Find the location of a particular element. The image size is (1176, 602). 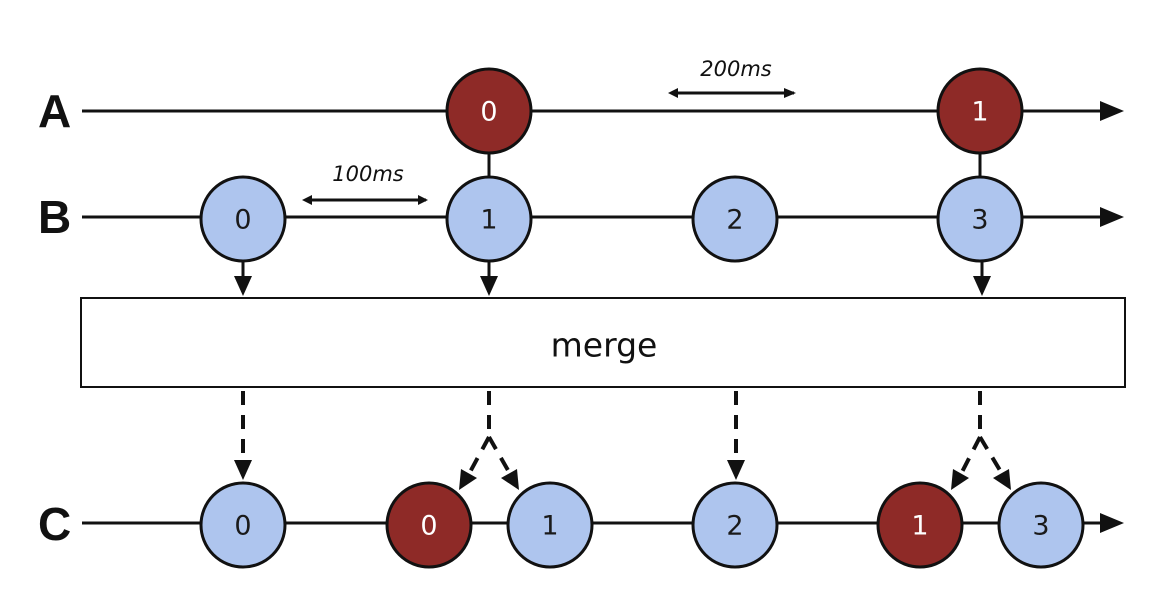

marble-a0: 0 is located at coordinates (489, 111).